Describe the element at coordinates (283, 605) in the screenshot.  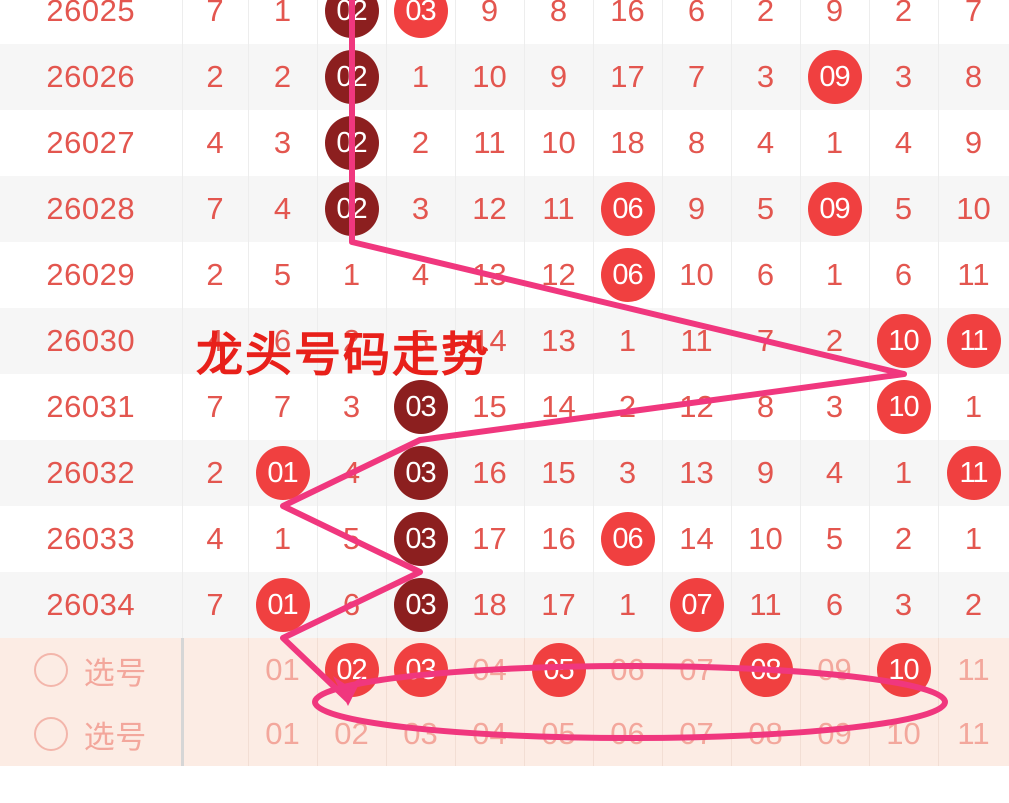
I see `number-cell: 01` at that location.